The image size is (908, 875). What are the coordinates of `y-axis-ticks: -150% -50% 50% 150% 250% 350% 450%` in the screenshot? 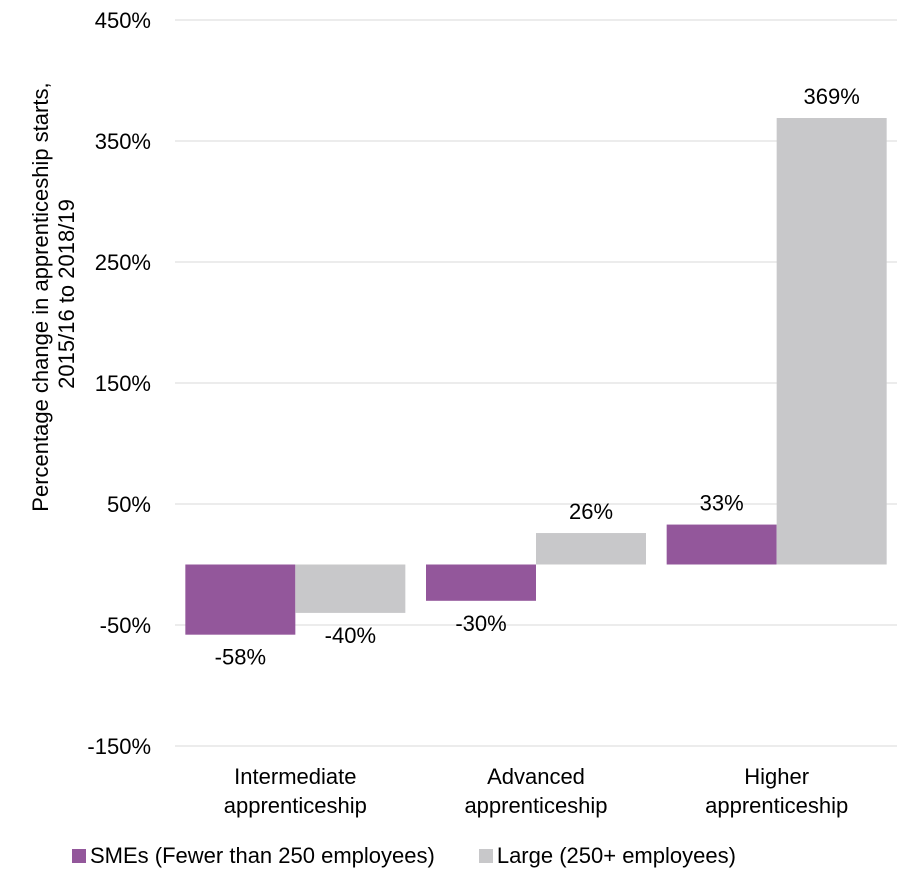 It's located at (119, 383).